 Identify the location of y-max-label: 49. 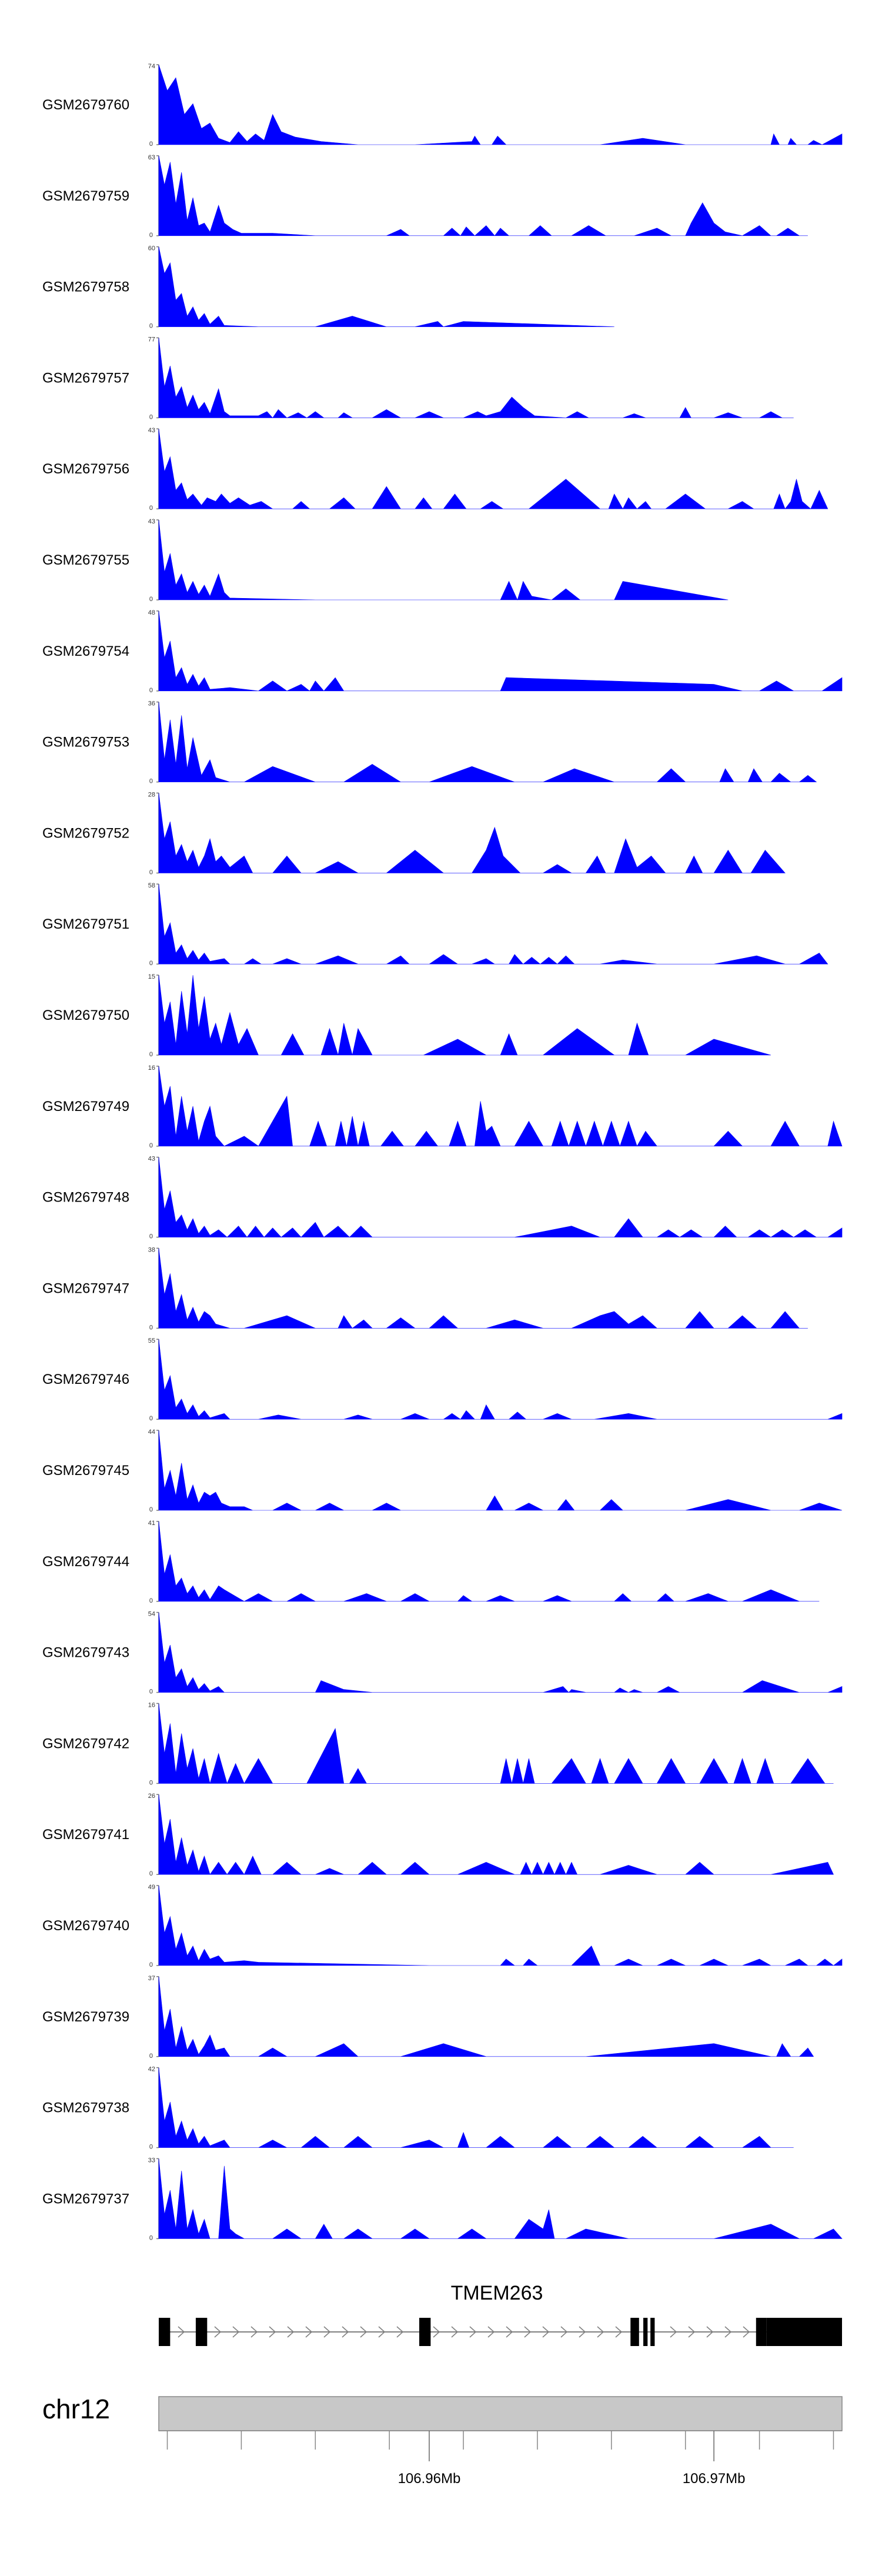
(151, 1887).